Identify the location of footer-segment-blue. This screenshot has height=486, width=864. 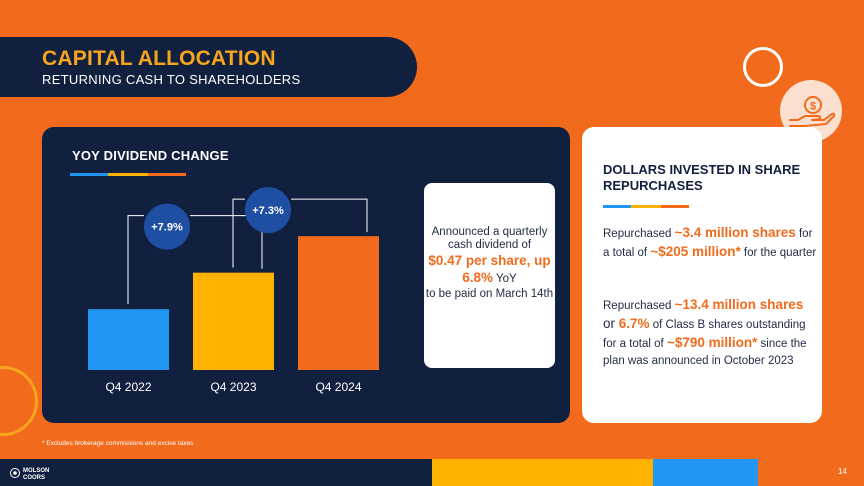
(705, 472).